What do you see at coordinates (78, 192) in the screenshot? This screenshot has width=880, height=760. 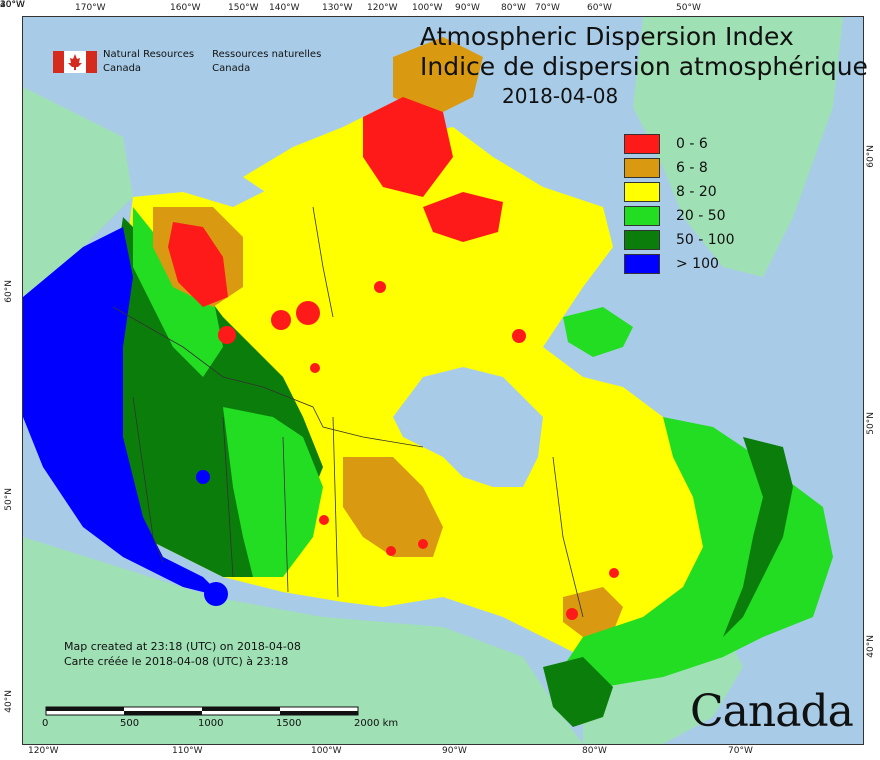 I see `alaska-land` at bounding box center [78, 192].